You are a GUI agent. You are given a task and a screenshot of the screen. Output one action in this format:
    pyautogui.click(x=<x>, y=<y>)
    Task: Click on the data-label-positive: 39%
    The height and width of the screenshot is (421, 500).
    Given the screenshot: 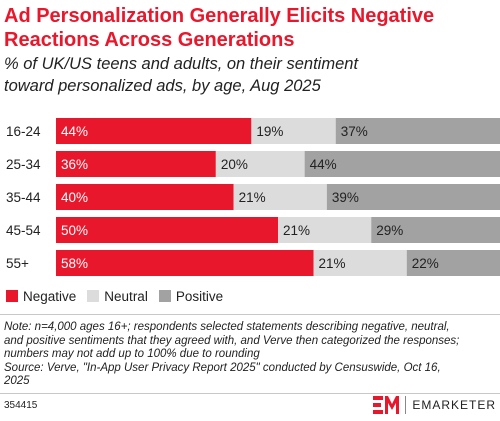 What is the action you would take?
    pyautogui.click(x=345, y=197)
    